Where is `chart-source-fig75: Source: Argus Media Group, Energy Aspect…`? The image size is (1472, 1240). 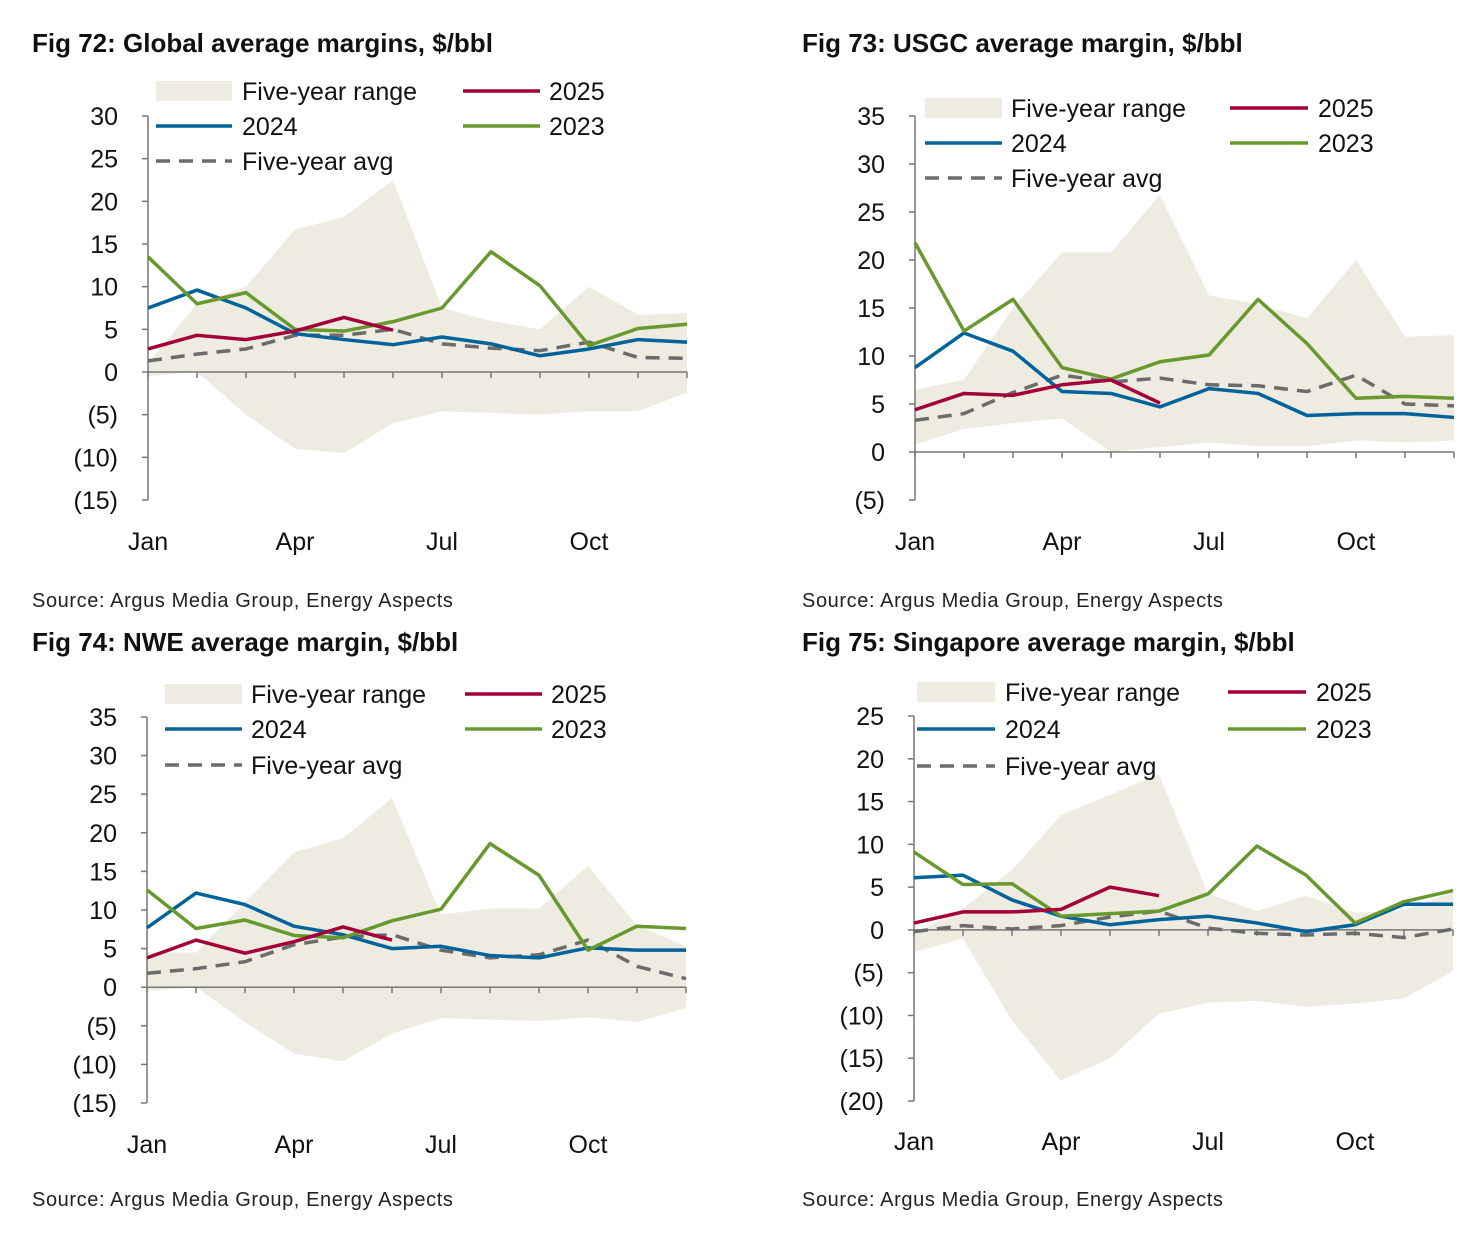
chart-source-fig75: Source: Argus Media Group, Energy Aspect… is located at coordinates (1013, 1200).